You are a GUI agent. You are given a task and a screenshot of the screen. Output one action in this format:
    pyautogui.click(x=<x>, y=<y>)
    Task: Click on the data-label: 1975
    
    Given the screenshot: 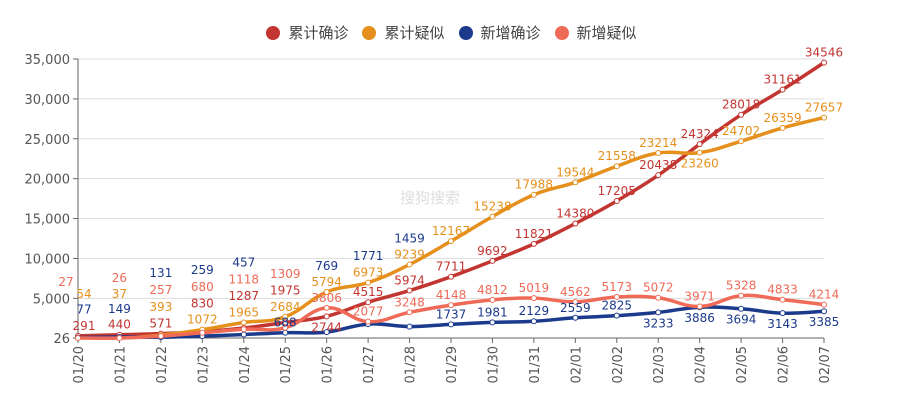 What is the action you would take?
    pyautogui.click(x=285, y=290)
    